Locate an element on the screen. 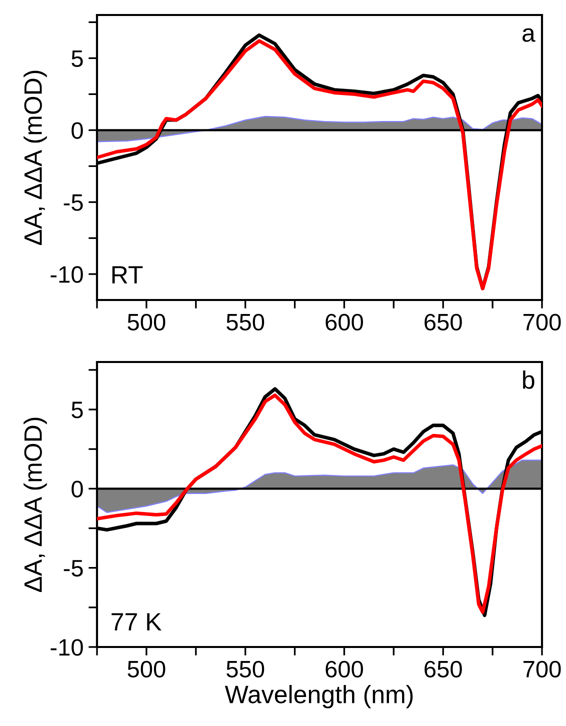 The height and width of the screenshot is (726, 566). x-axis-title: Wavelength (nm) is located at coordinates (318, 696).